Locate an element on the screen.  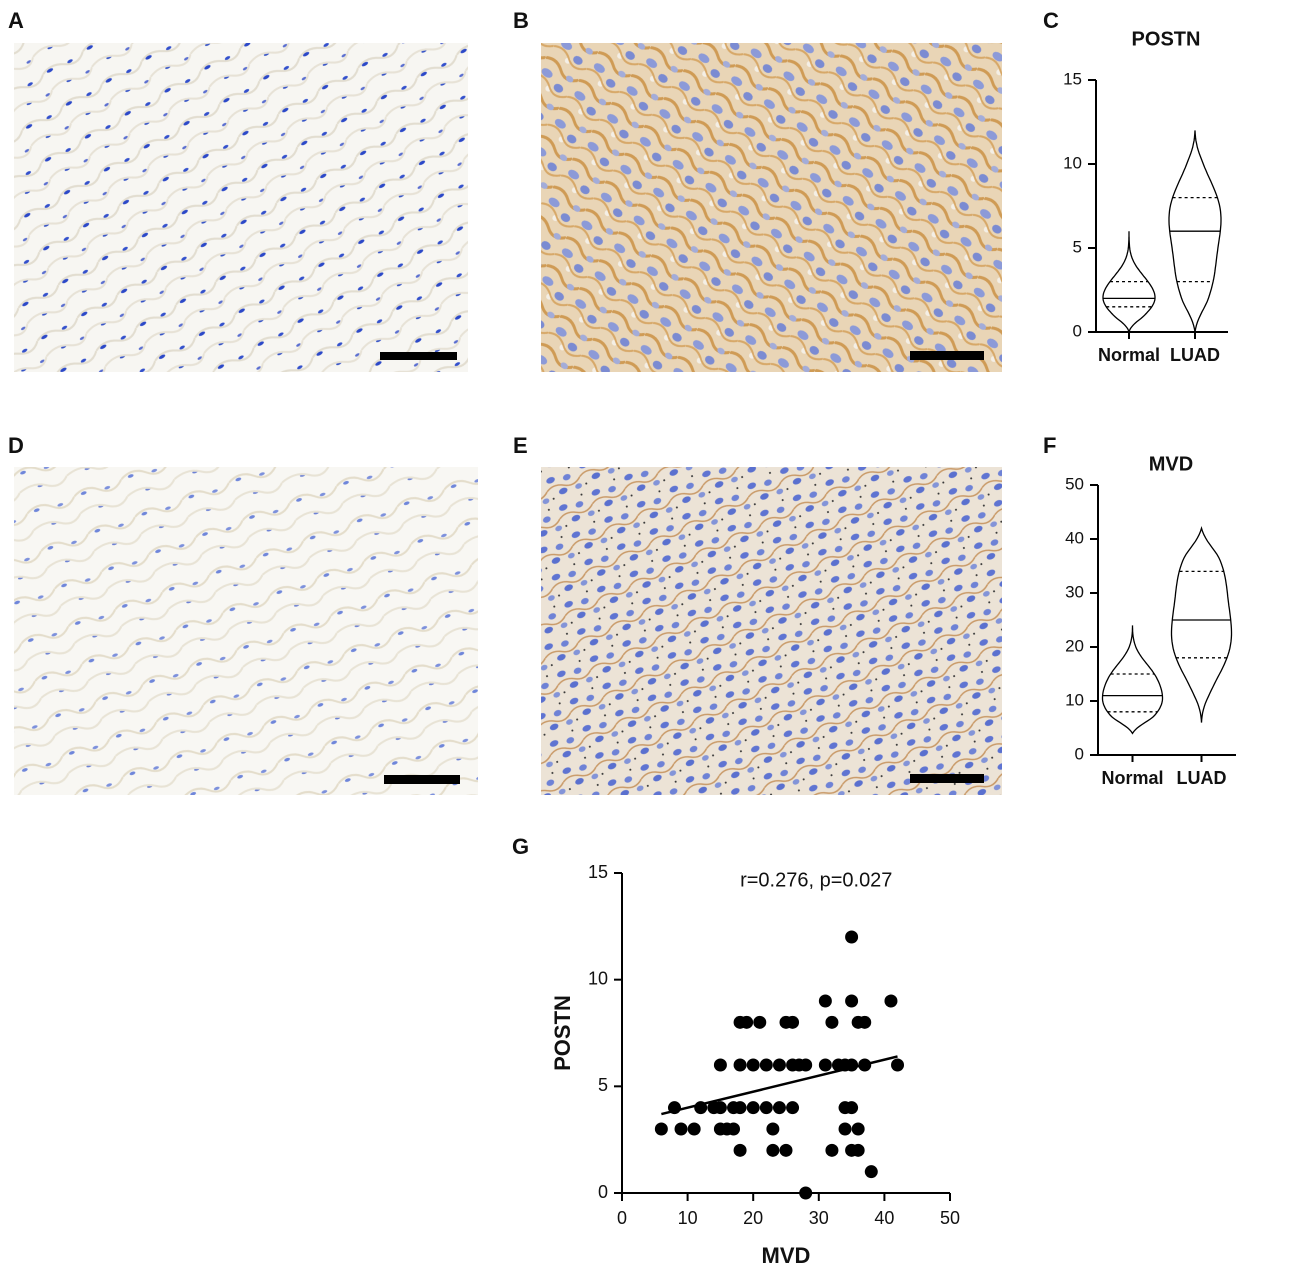
fit-line is located at coordinates (779, 1085).